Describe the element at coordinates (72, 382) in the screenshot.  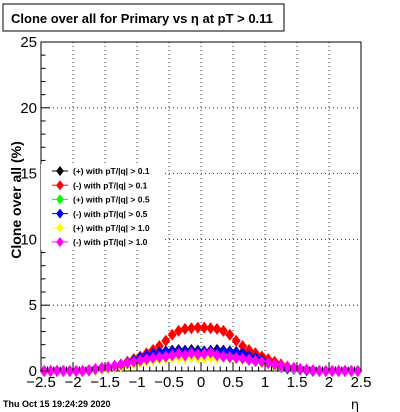
I see `x-tick-label: −2` at that location.